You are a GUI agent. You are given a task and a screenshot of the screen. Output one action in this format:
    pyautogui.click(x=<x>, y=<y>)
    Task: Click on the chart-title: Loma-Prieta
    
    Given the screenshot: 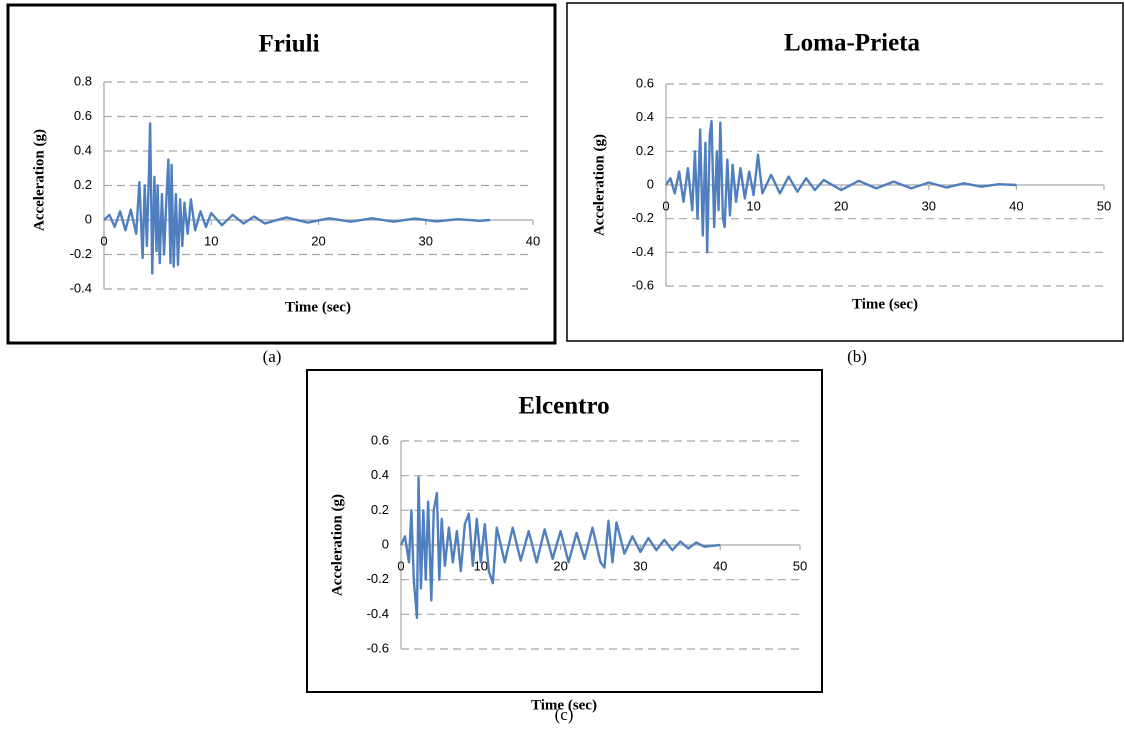 What is the action you would take?
    pyautogui.click(x=852, y=43)
    